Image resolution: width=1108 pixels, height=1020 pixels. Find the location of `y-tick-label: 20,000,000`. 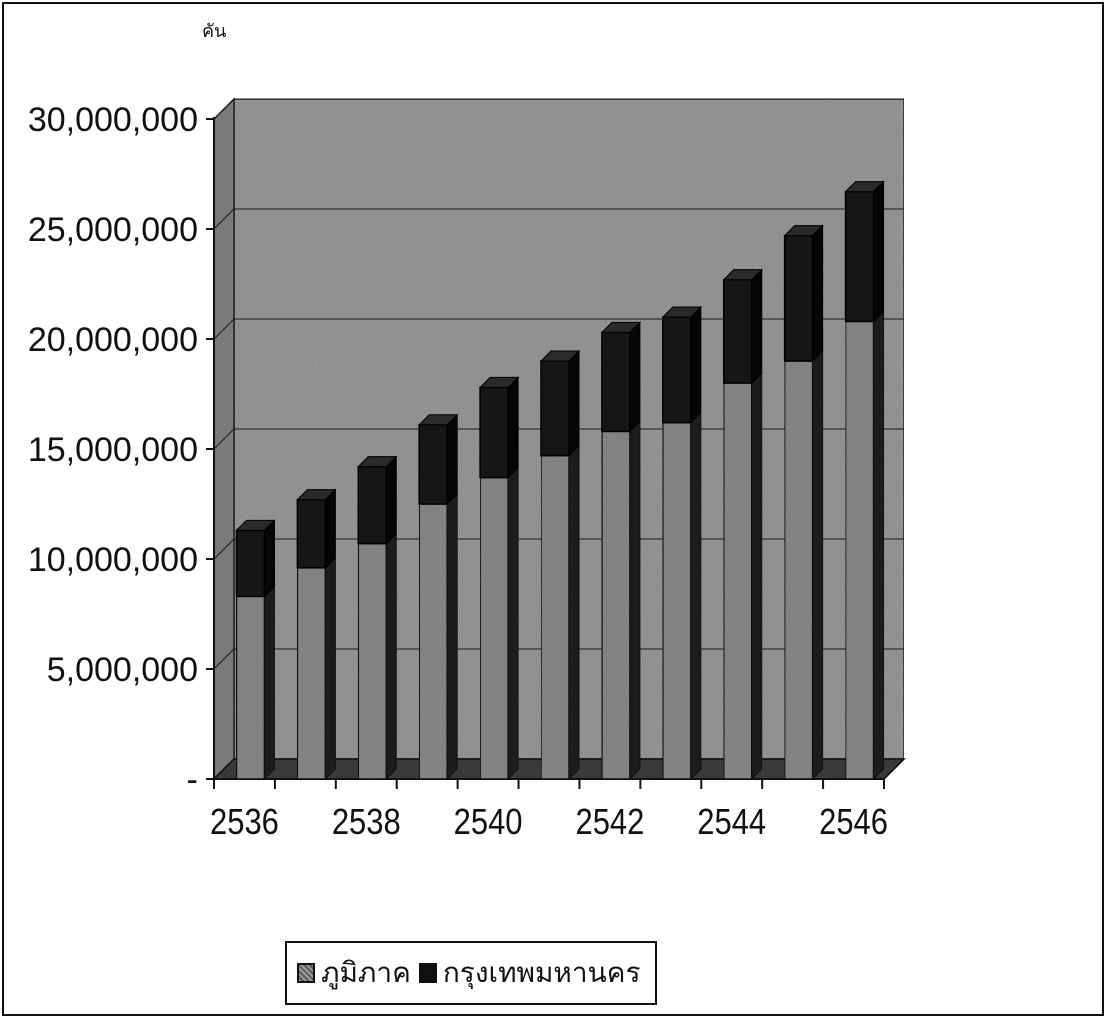

y-tick-label: 20,000,000 is located at coordinates (113, 340).